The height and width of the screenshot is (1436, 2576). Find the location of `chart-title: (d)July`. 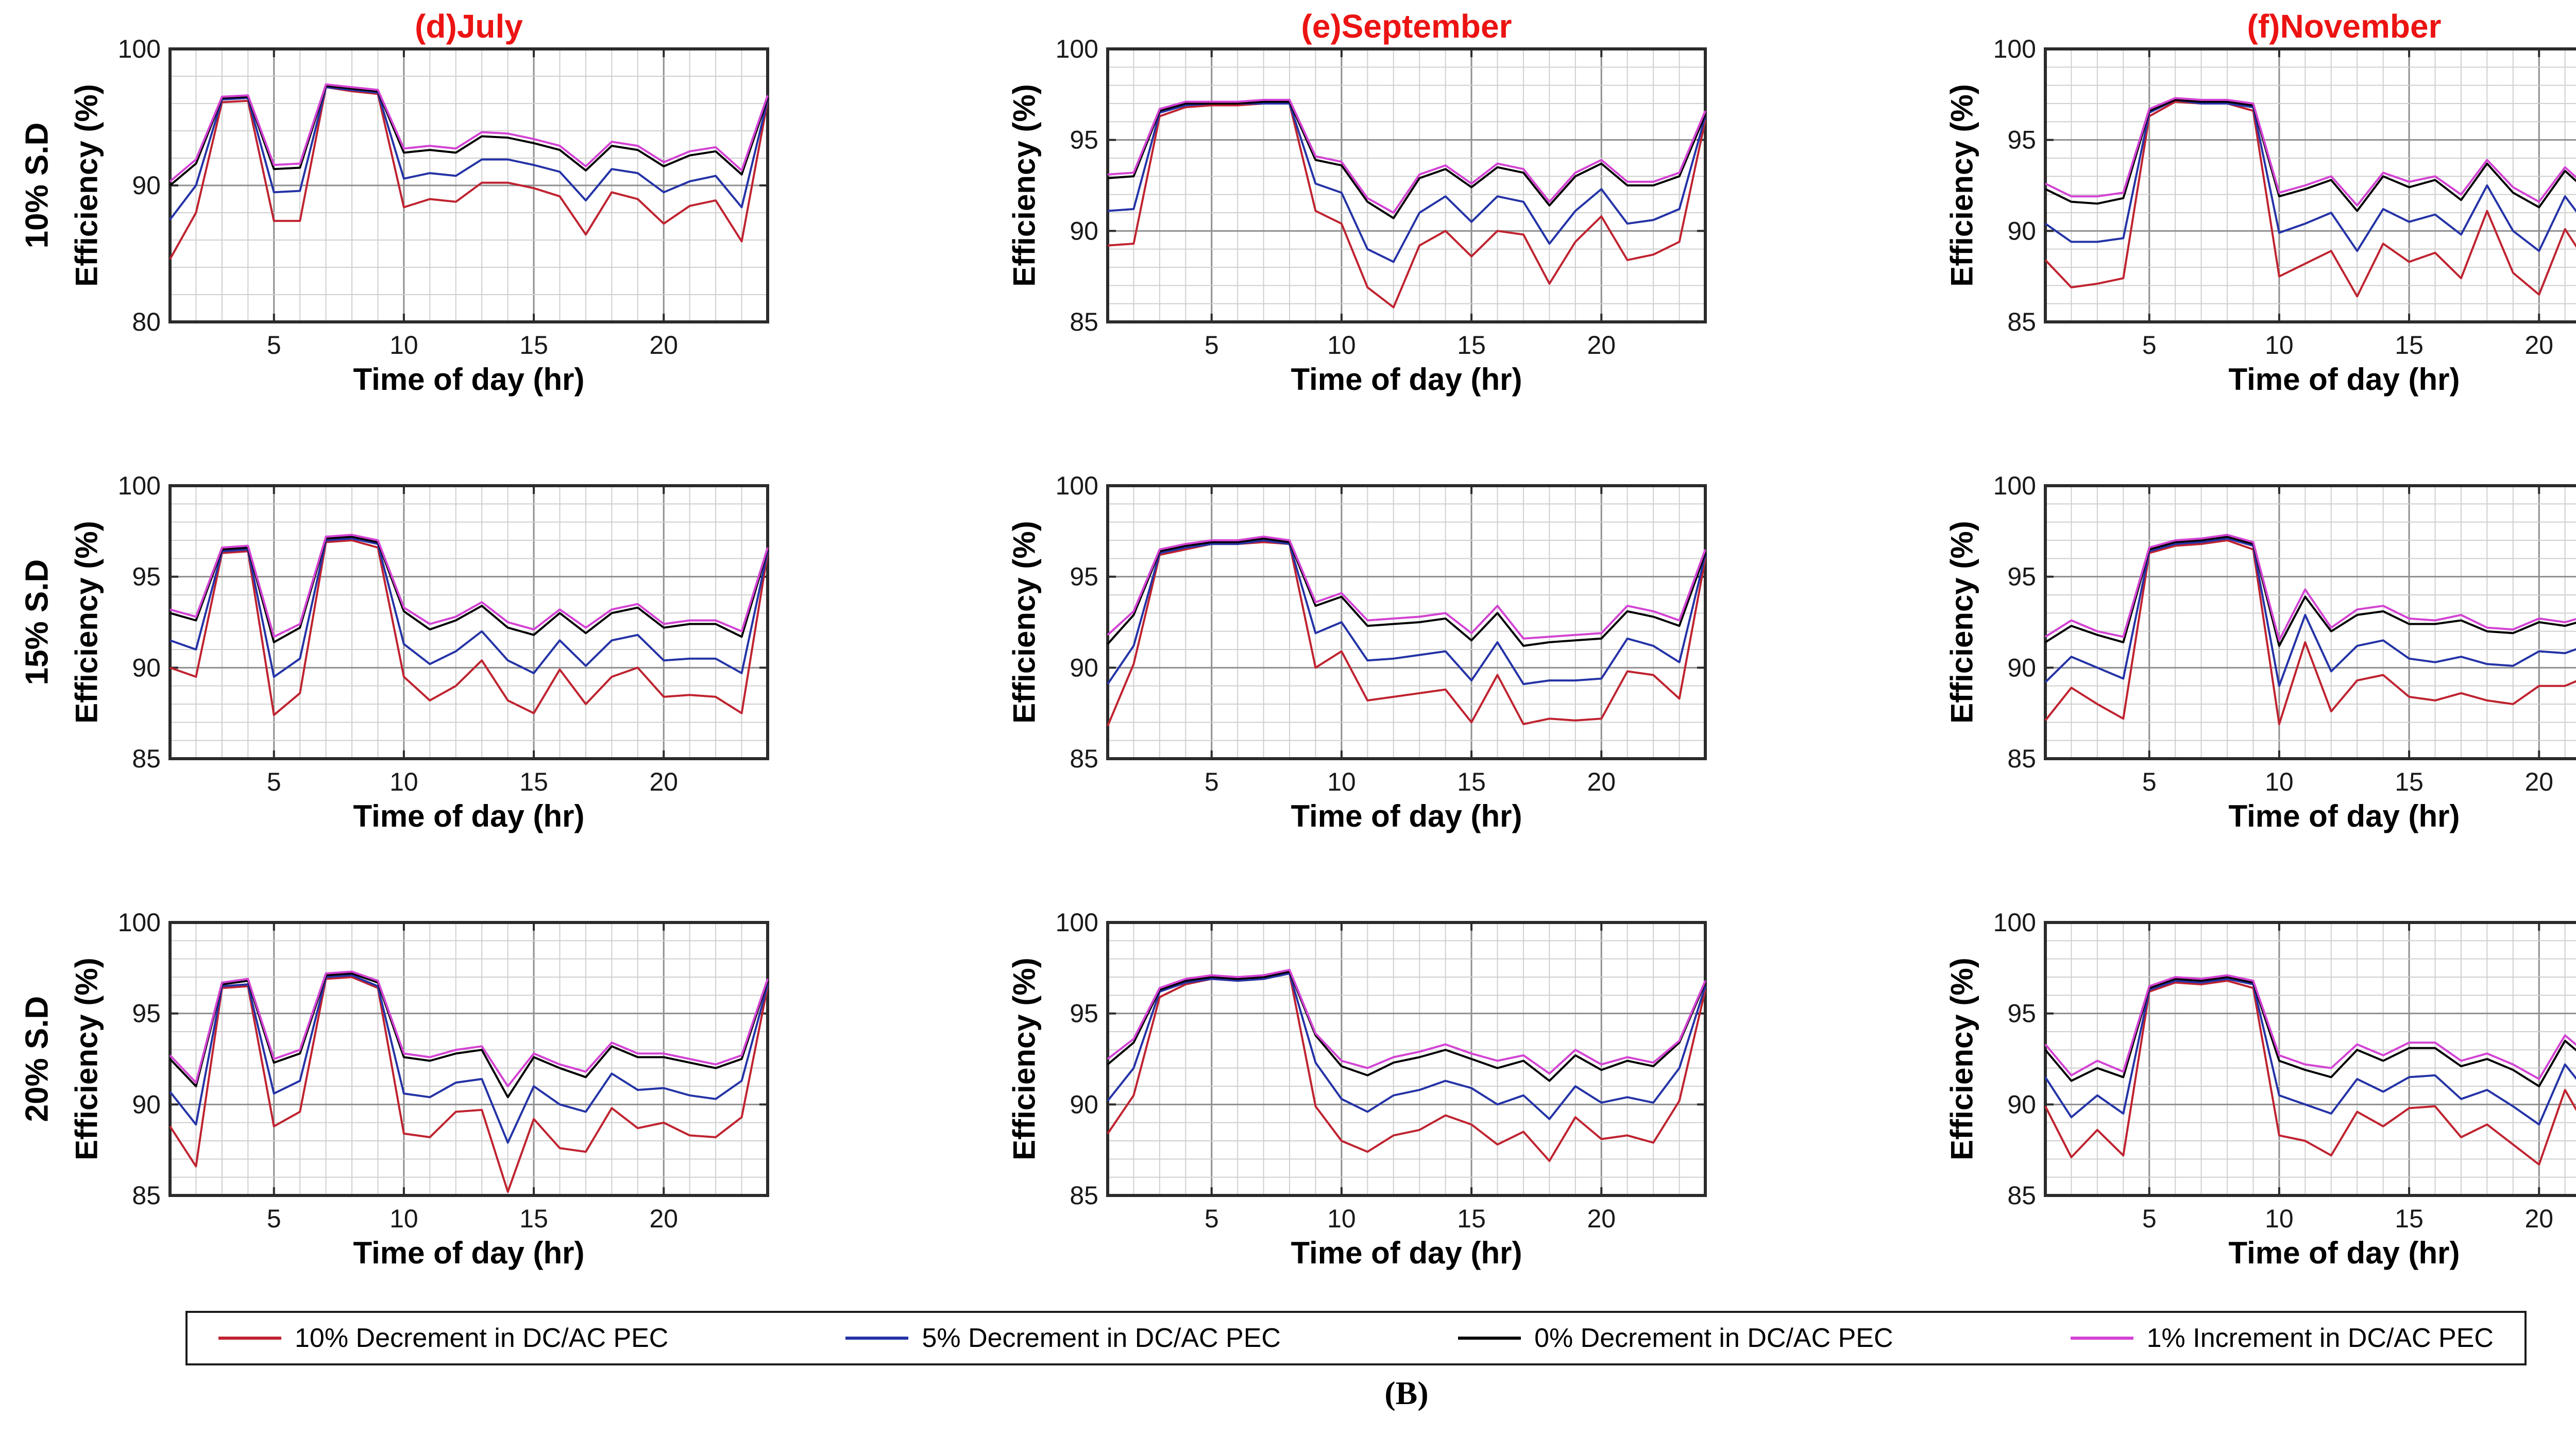

chart-title: (d)July is located at coordinates (469, 26).